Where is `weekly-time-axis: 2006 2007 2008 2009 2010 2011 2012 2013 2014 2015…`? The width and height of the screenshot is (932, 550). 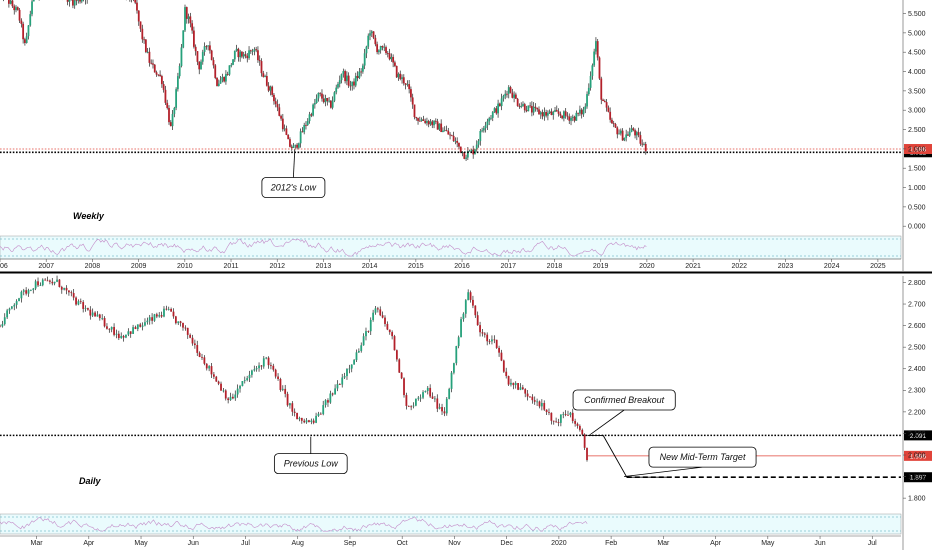
weekly-time-axis: 2006 2007 2008 2009 2010 2011 2012 2013 2014 2015… is located at coordinates (450, 264).